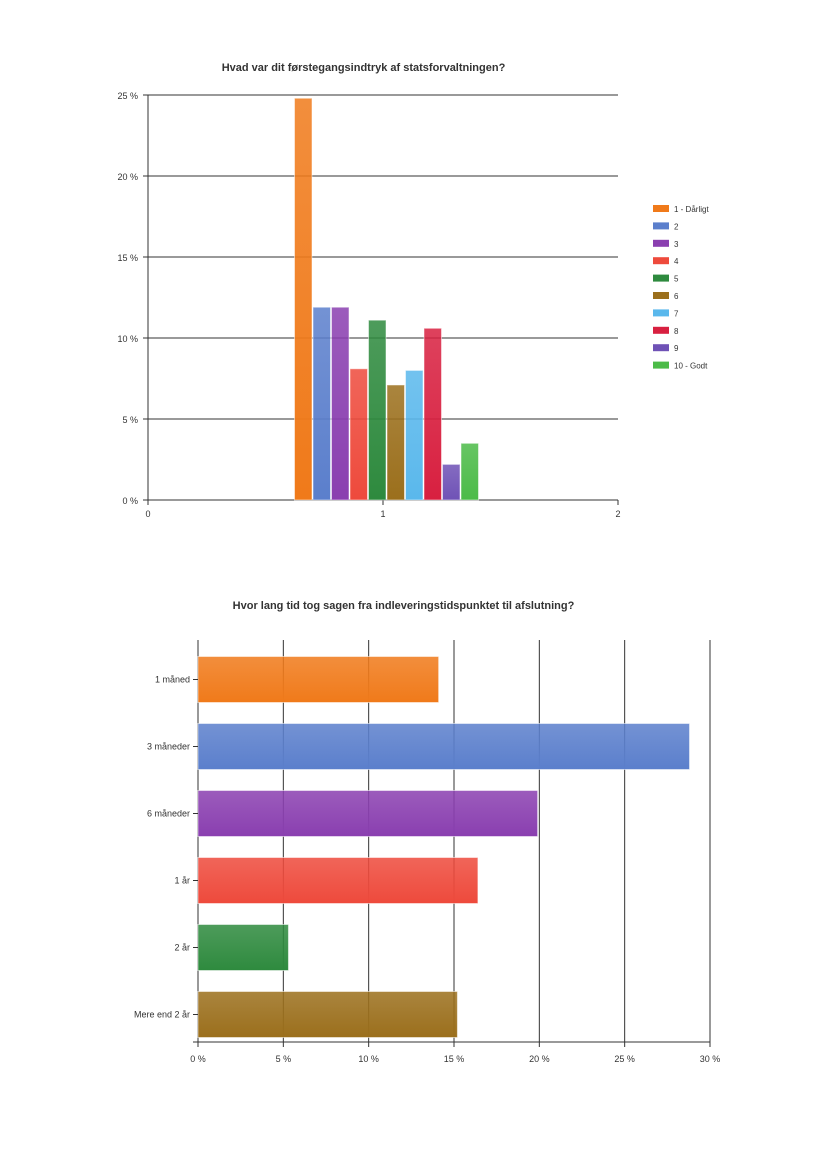 The height and width of the screenshot is (1169, 827). What do you see at coordinates (368, 1059) in the screenshot?
I see `x-tick-label: 10 %` at bounding box center [368, 1059].